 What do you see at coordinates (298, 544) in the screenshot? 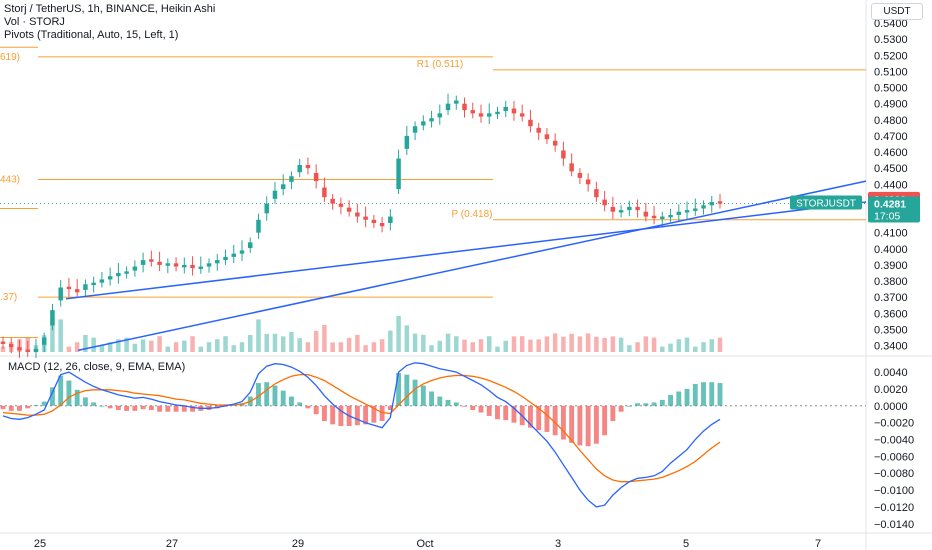
I see `time-tick-label: 29` at bounding box center [298, 544].